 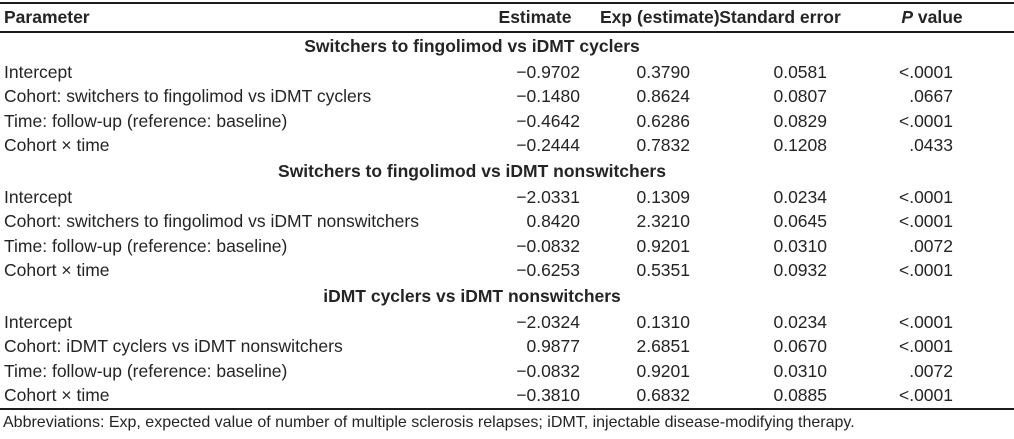 I want to click on exp-estimate-cell: 2.3210, so click(x=663, y=221).